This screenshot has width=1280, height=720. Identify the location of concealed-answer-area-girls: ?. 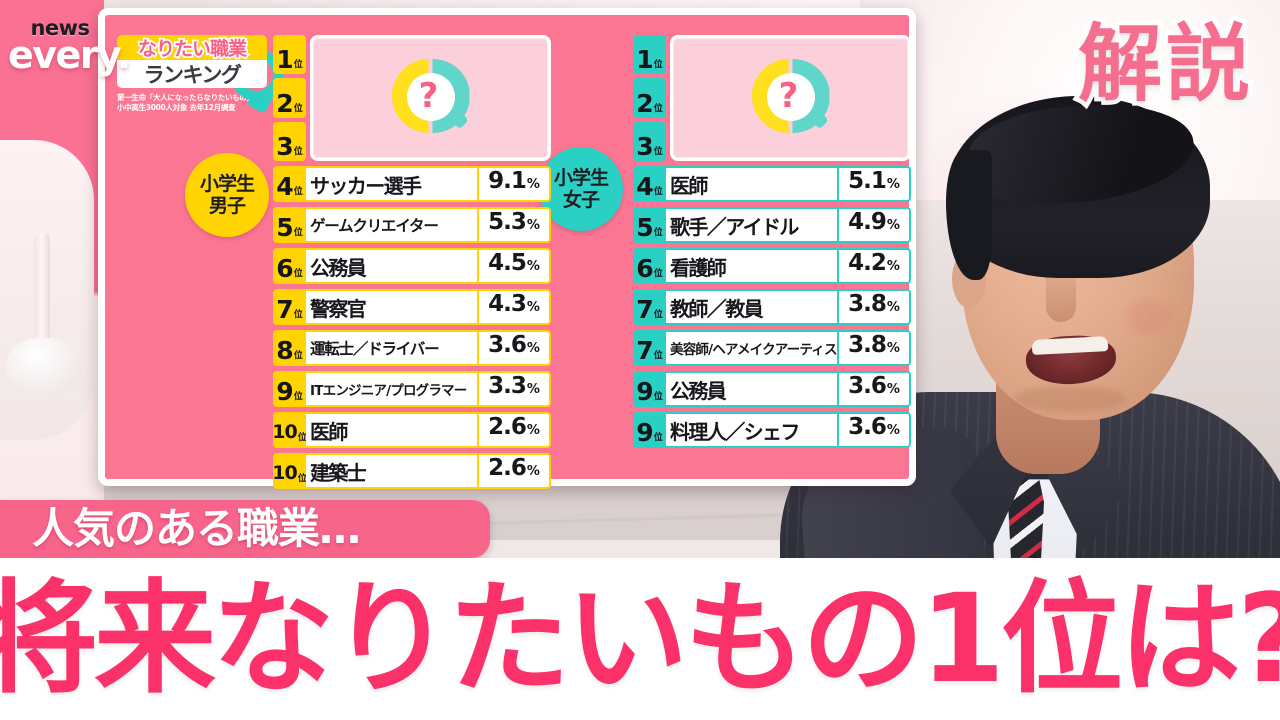
(790, 98).